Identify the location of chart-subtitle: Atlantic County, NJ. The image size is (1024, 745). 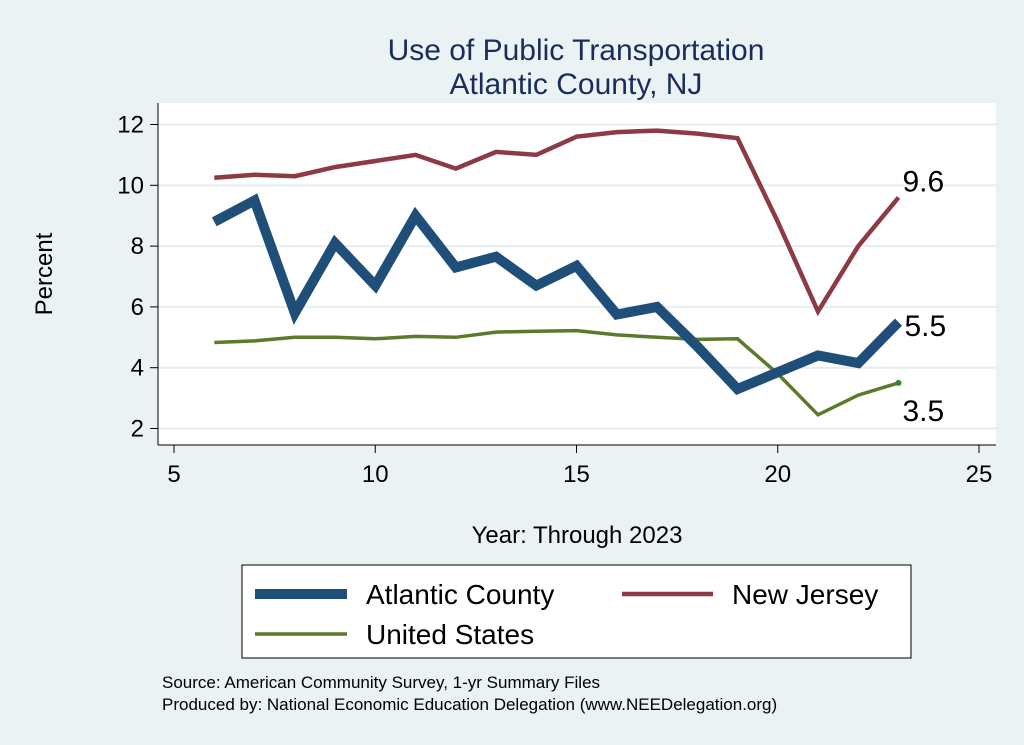
(576, 84).